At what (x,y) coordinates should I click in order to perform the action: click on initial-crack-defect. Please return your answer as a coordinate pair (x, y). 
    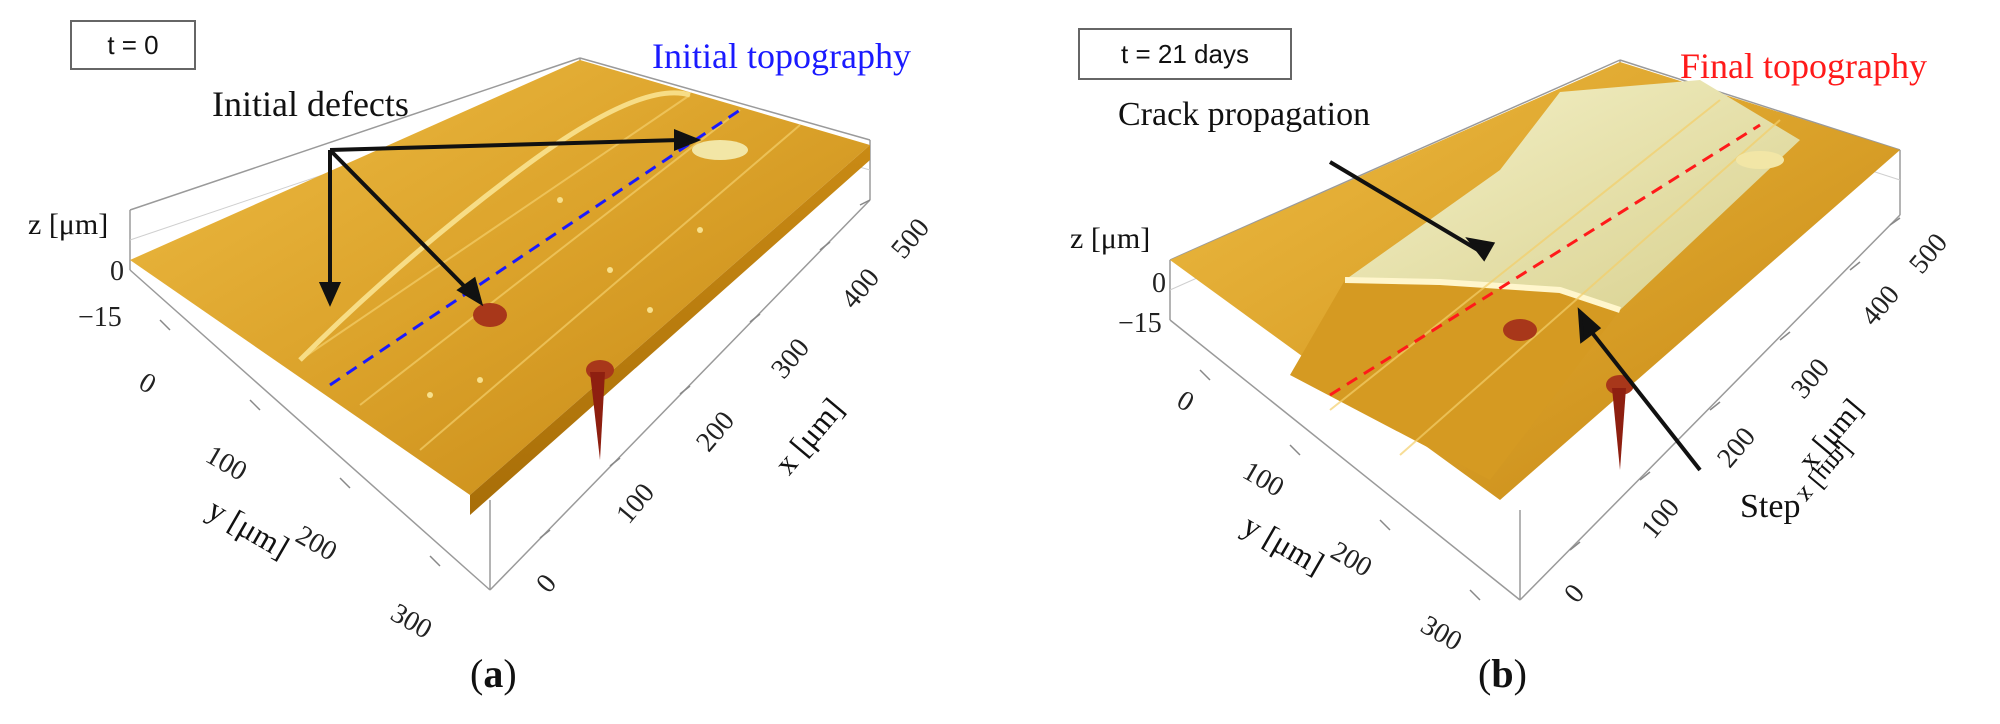
    Looking at the image, I should click on (494, 226).